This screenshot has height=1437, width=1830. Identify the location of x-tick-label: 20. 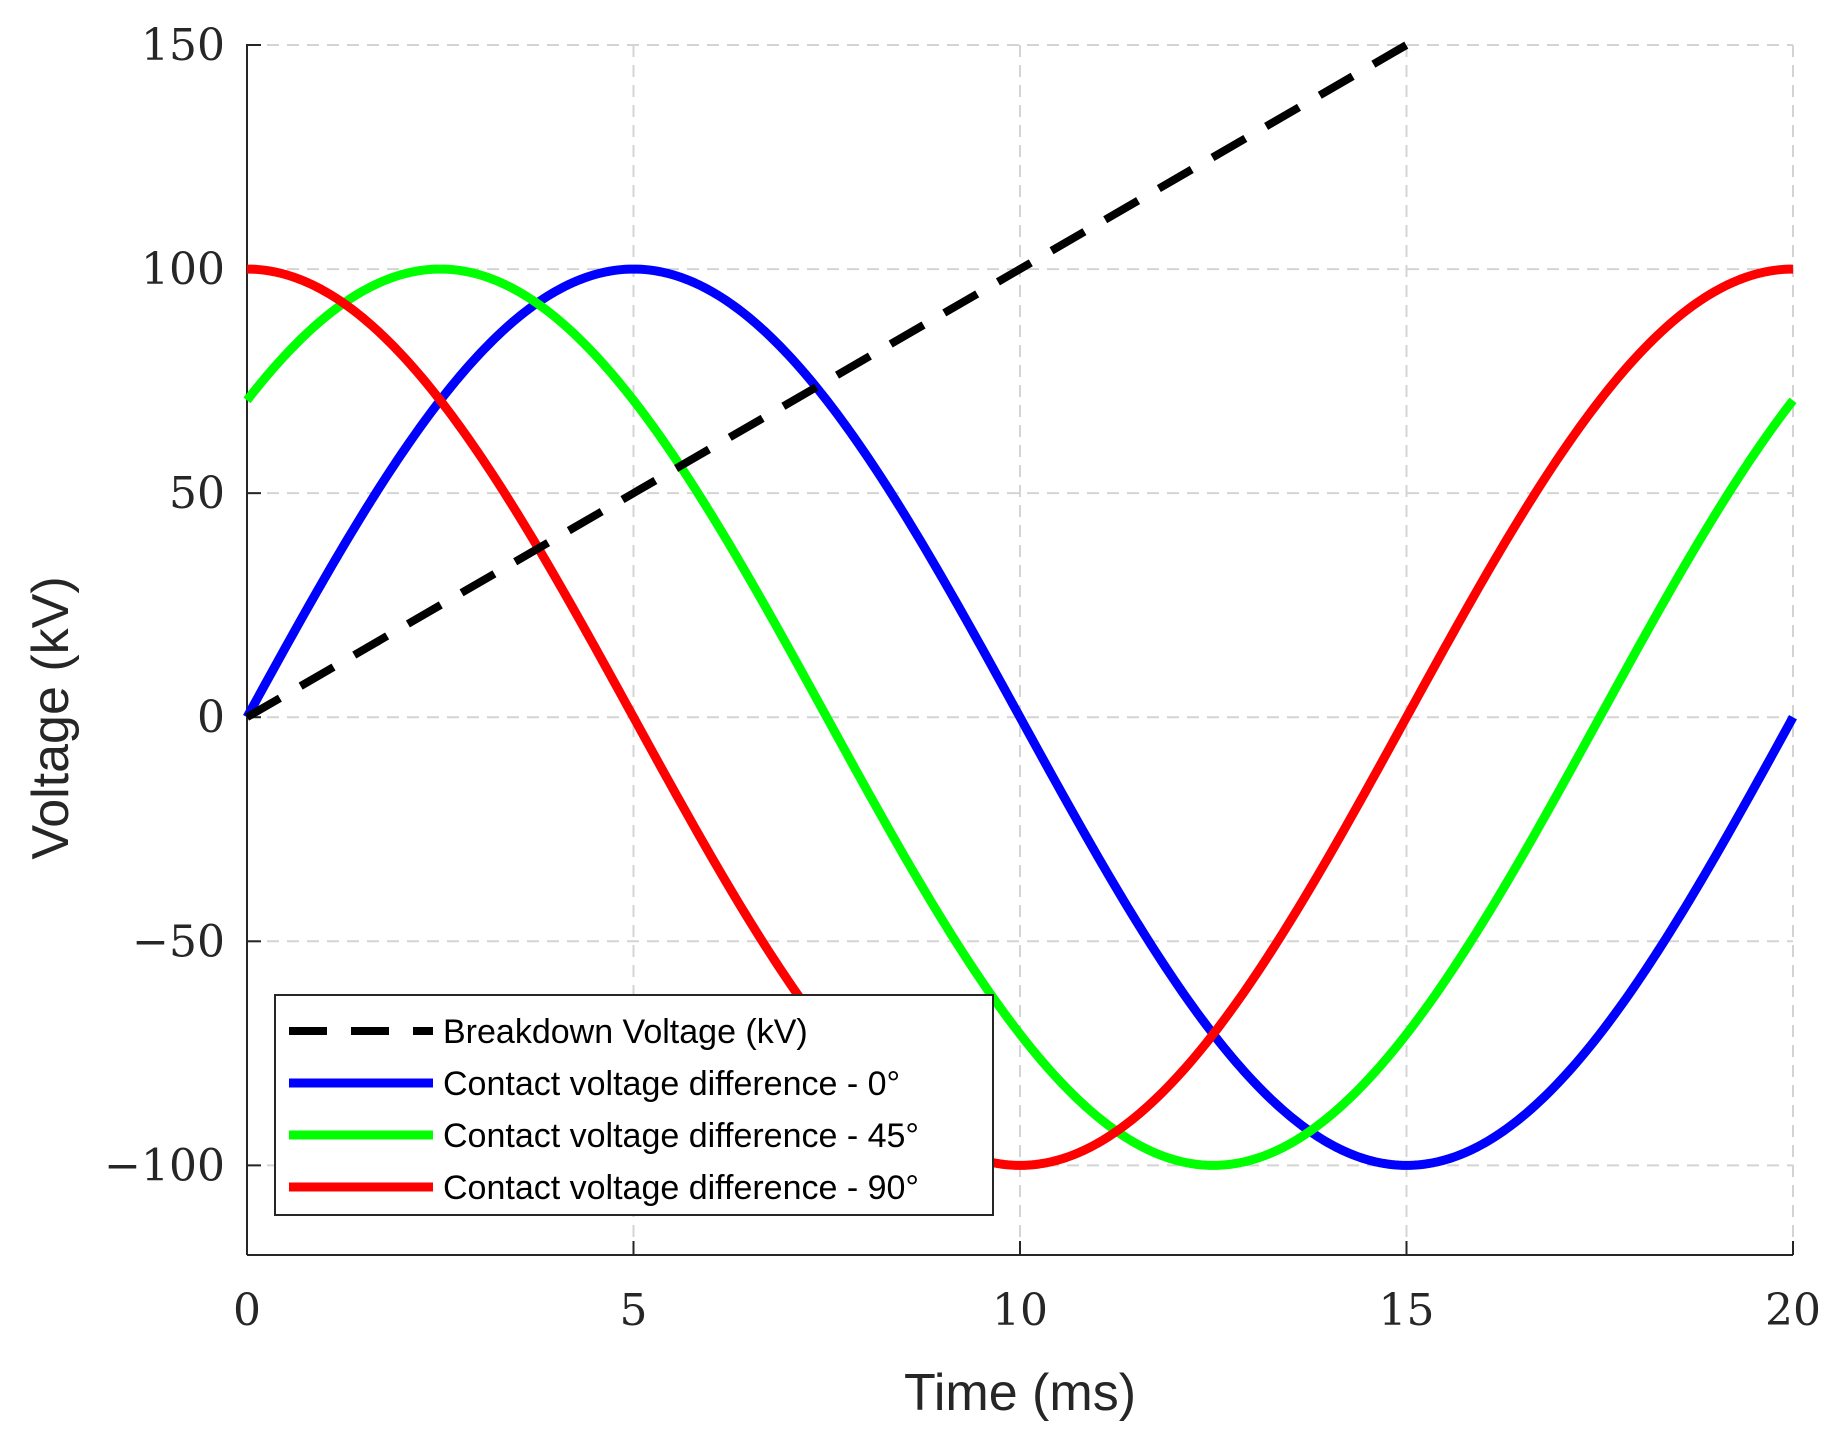
(1793, 1310).